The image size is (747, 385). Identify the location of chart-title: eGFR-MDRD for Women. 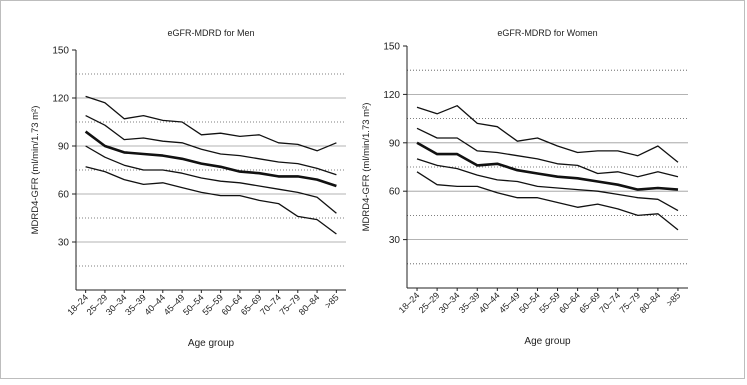
(547, 33).